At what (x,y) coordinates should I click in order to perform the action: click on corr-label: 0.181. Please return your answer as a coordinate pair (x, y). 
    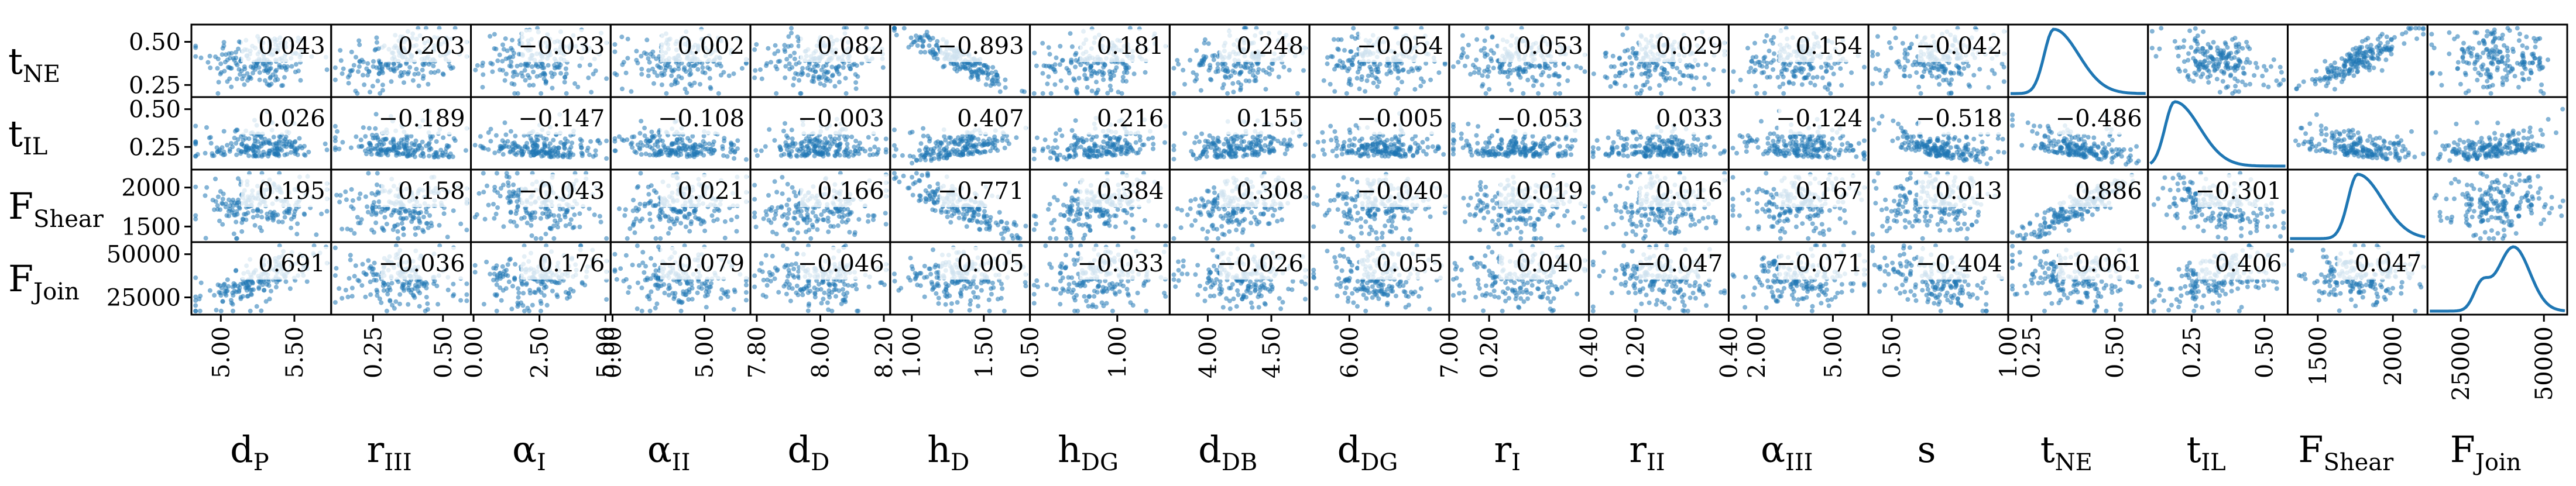
    Looking at the image, I should click on (1130, 46).